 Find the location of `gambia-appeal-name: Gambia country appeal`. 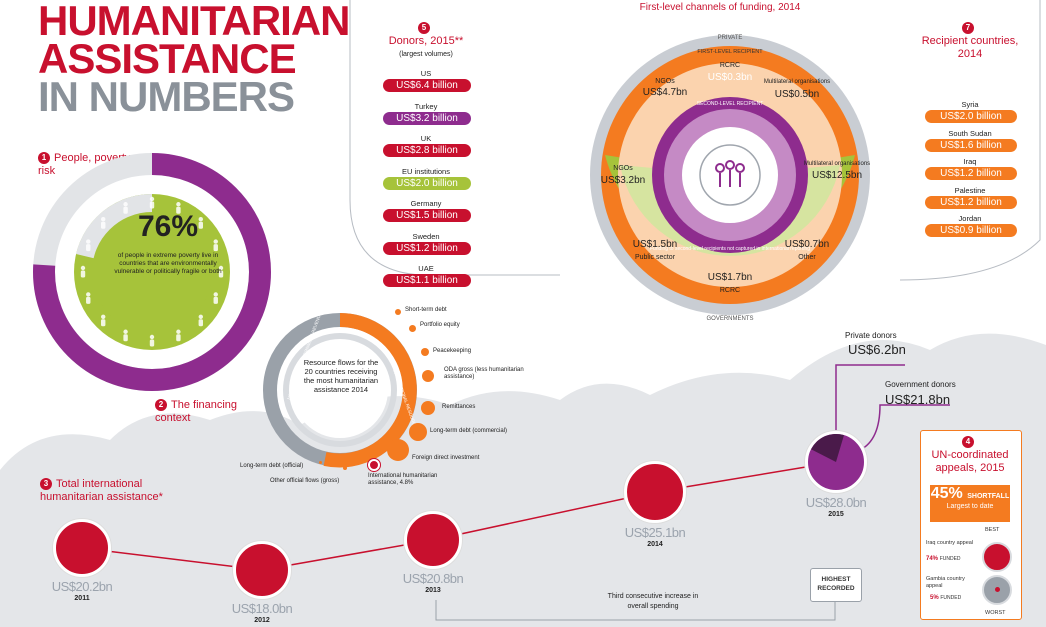

gambia-appeal-name: Gambia country appeal is located at coordinates (945, 582).